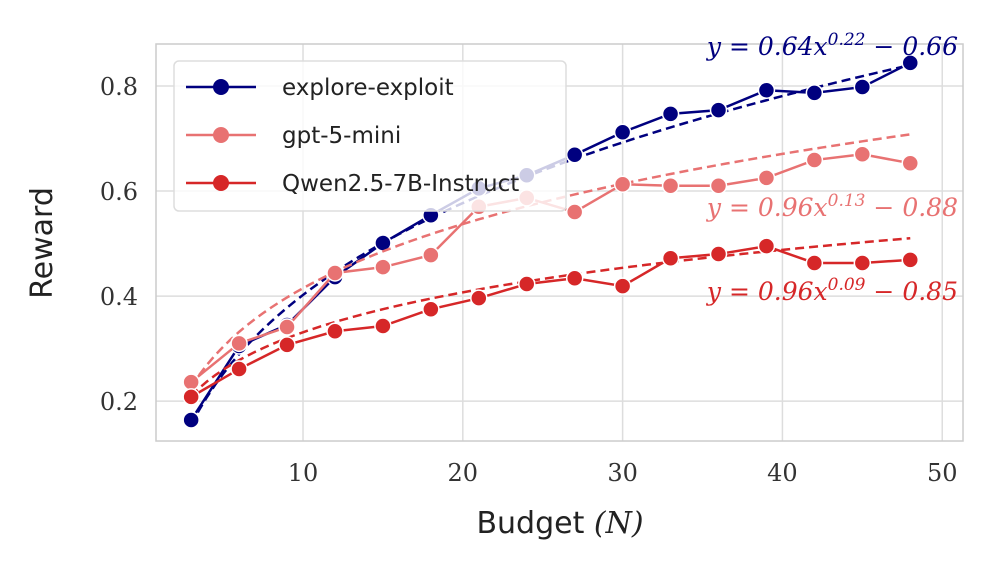 This screenshot has width=996, height=570. I want to click on legend-label: gpt-5-mini, so click(341, 136).